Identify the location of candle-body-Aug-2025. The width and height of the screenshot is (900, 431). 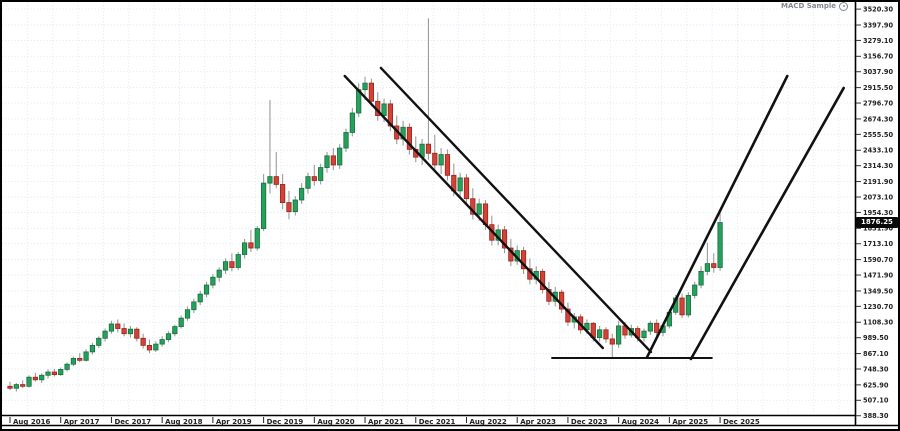
(695, 290).